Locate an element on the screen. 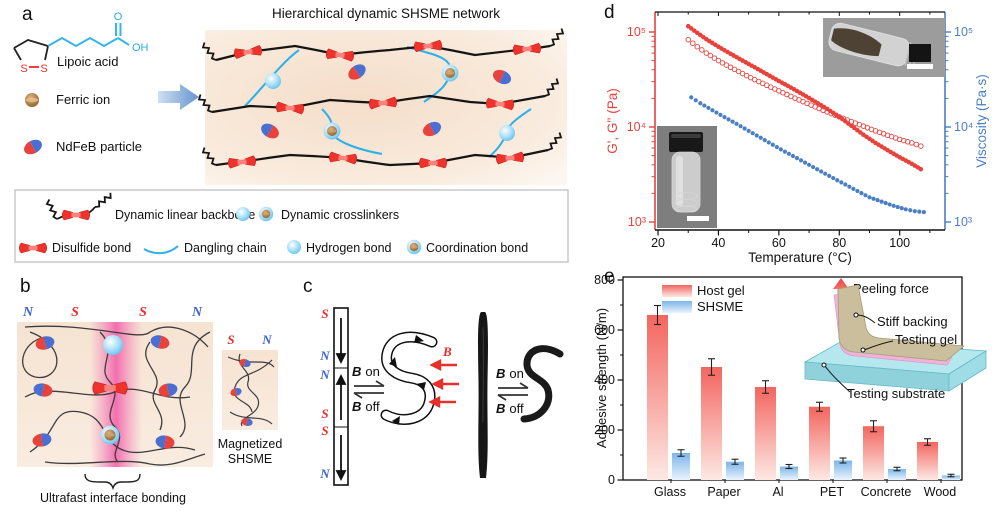  panel-b-label: b is located at coordinates (25, 286).